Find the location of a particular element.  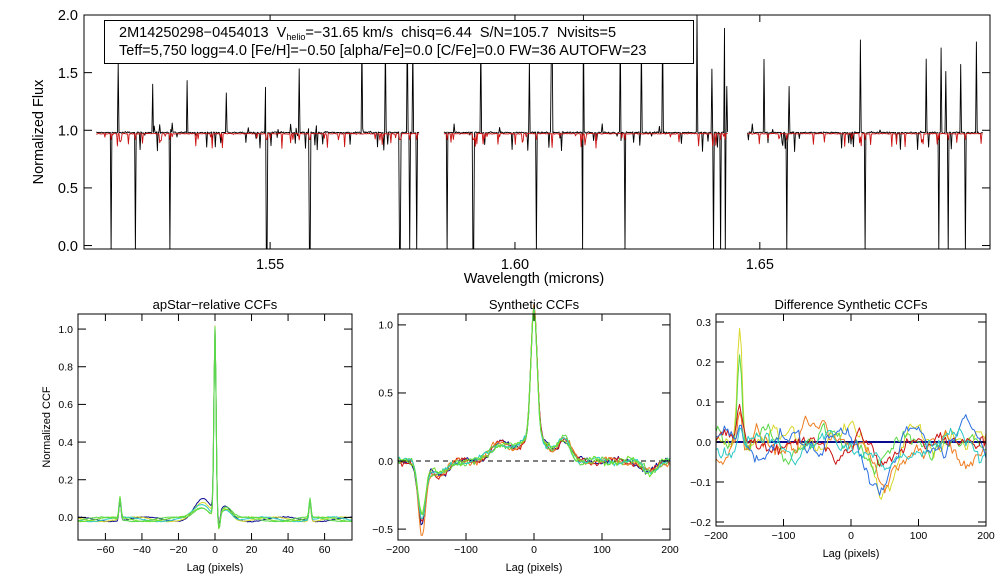

difference-ccf-xlabel: Lag (pixels) is located at coordinates (851, 554).